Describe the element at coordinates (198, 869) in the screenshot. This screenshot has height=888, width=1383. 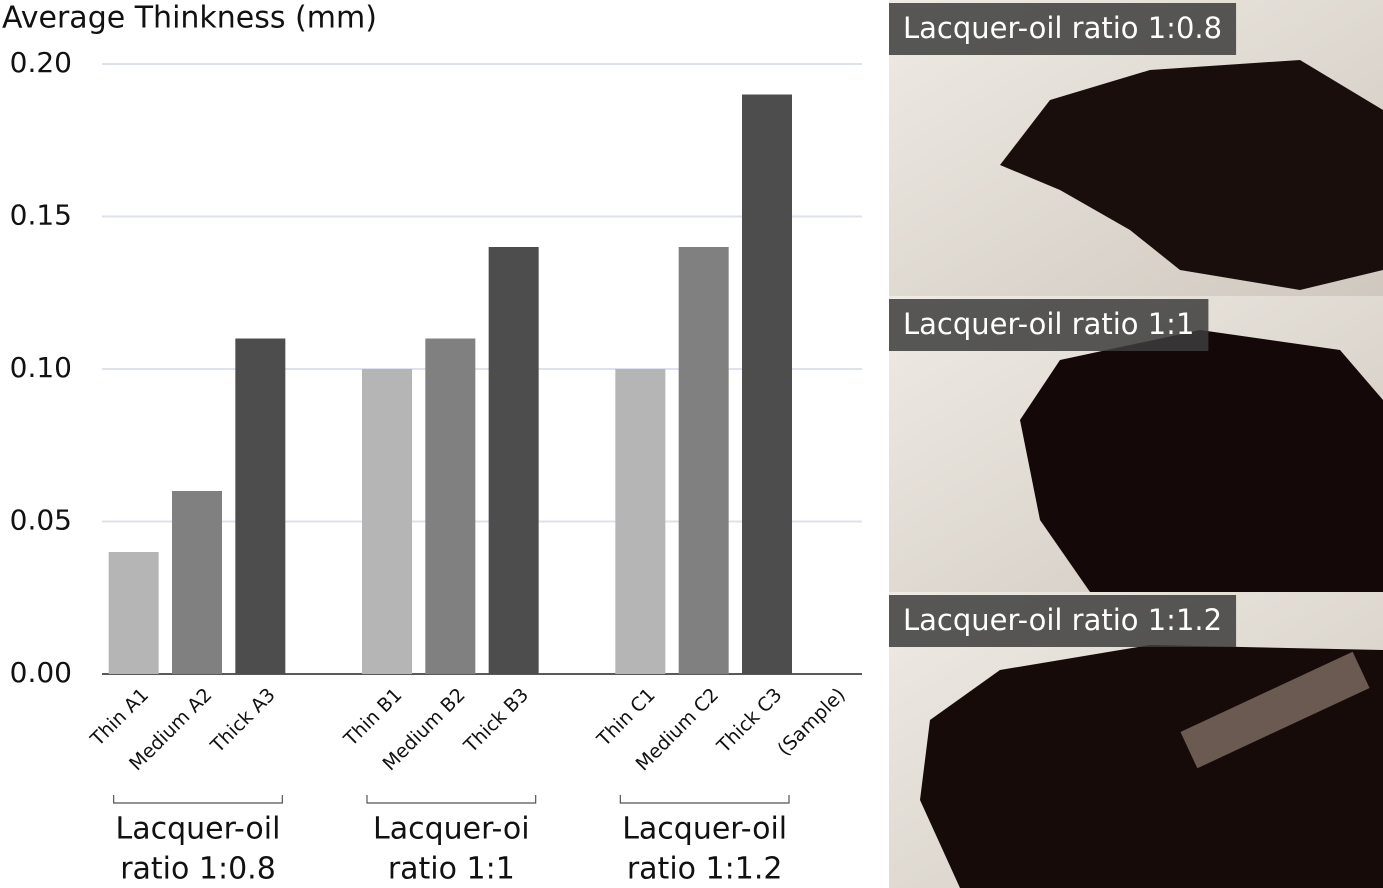
I see `group-label: ratio 1:0.8` at that location.